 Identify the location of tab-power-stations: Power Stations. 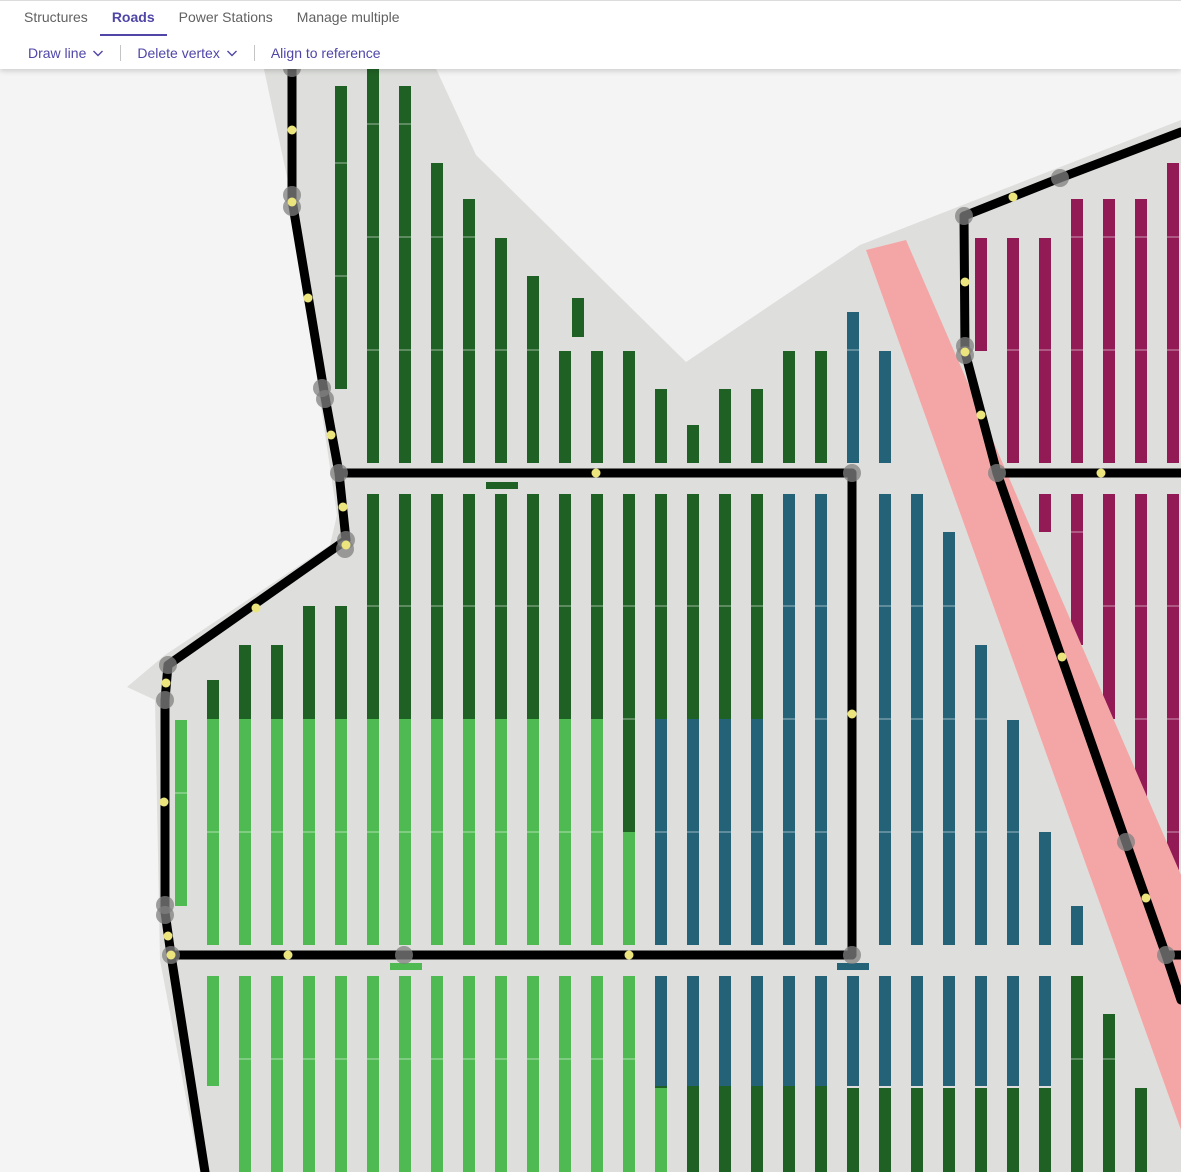
(225, 17).